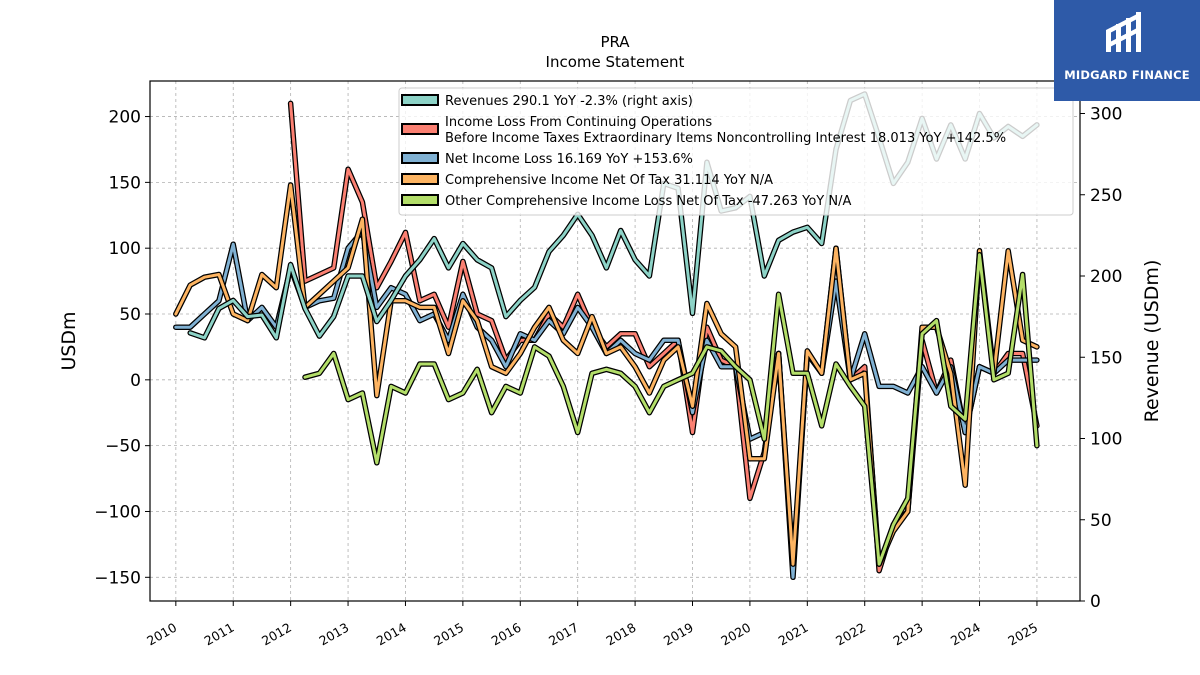 The image size is (1200, 675). I want to click on y-tick-label: −150, so click(117, 578).